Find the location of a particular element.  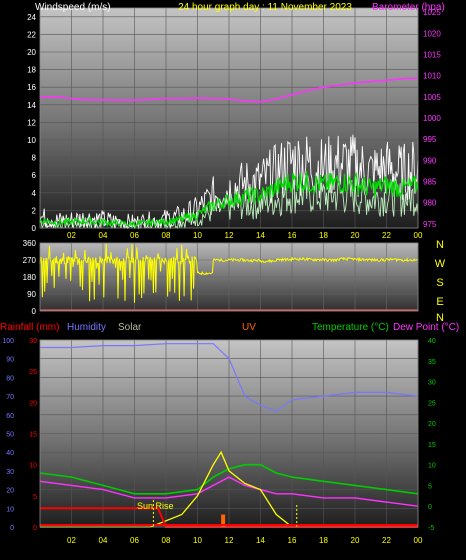

uv-label: UV is located at coordinates (249, 327).